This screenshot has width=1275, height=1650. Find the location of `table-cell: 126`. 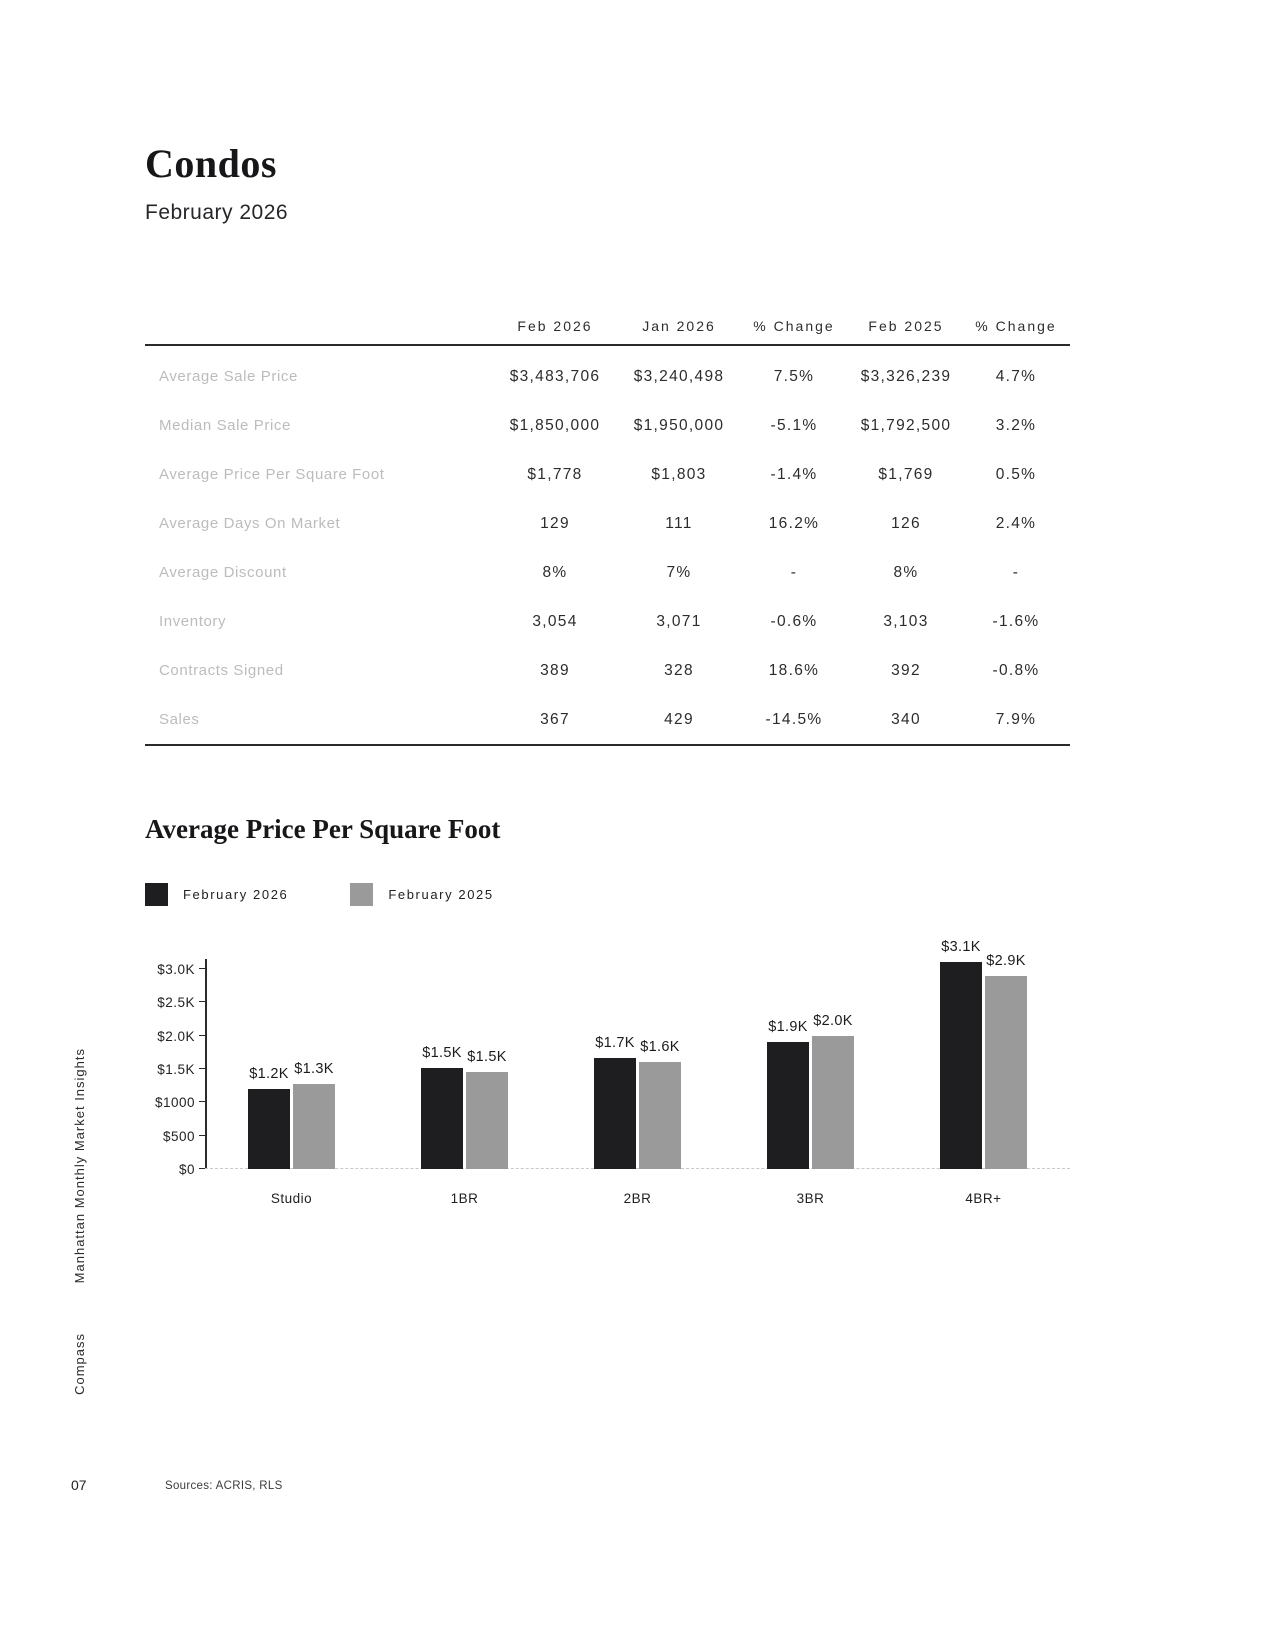

table-cell: 126 is located at coordinates (906, 523).